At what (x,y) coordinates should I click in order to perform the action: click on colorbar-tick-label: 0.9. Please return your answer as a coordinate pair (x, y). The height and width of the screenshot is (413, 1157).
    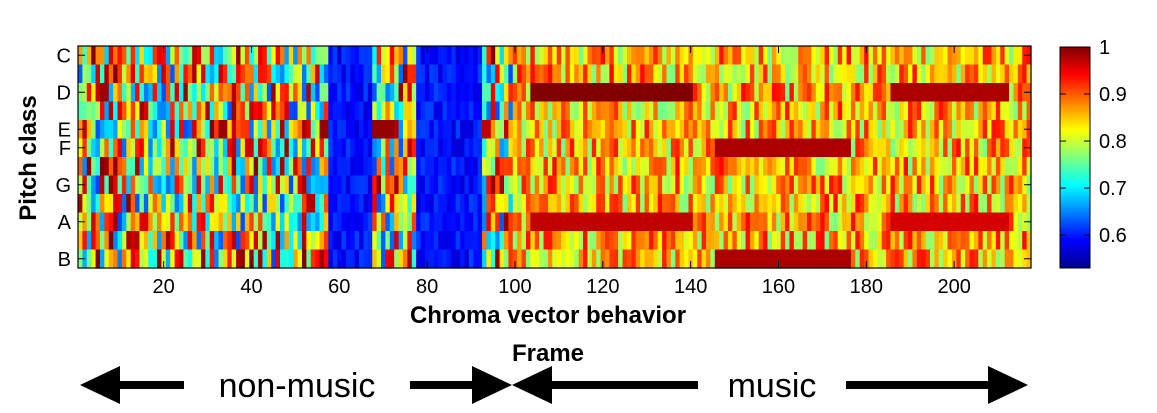
    Looking at the image, I should click on (1113, 95).